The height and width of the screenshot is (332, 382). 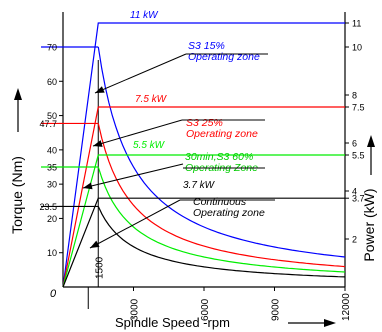 What do you see at coordinates (48, 124) in the screenshot?
I see `torque-tick-label: 47.7` at bounding box center [48, 124].